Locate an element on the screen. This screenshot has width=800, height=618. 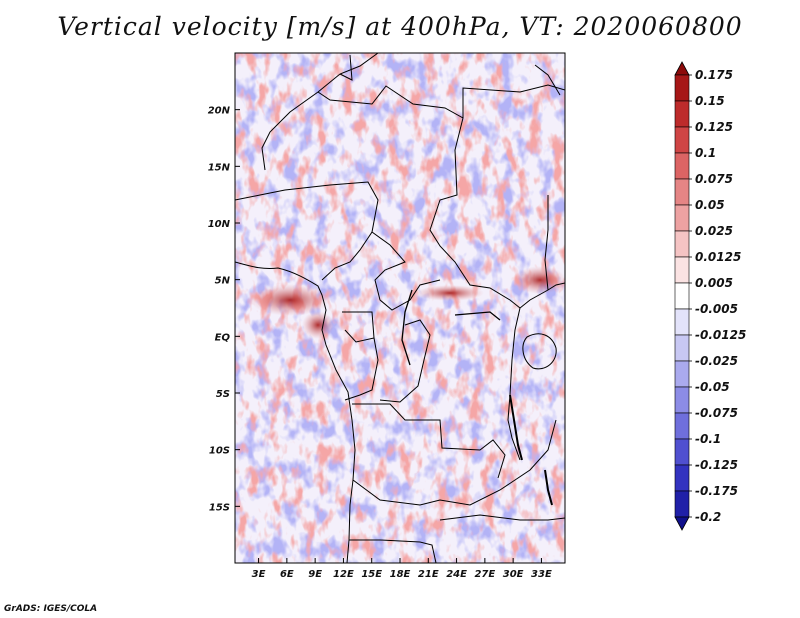
y-tick-label: 15S is located at coordinates (219, 507).